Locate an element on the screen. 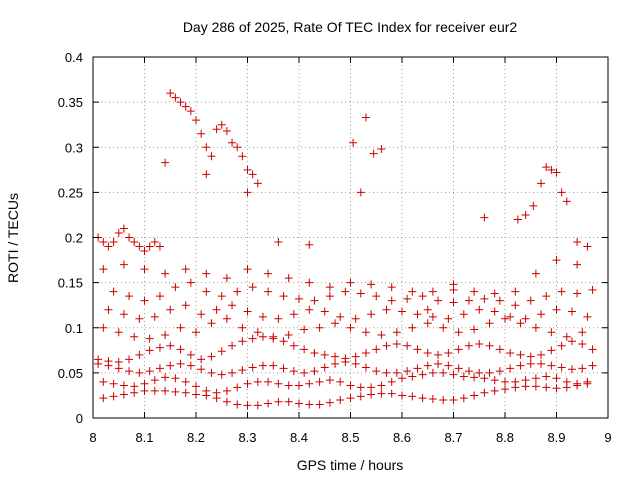 Image resolution: width=640 pixels, height=480 pixels. x-tick-label: 8.1 is located at coordinates (144, 437).